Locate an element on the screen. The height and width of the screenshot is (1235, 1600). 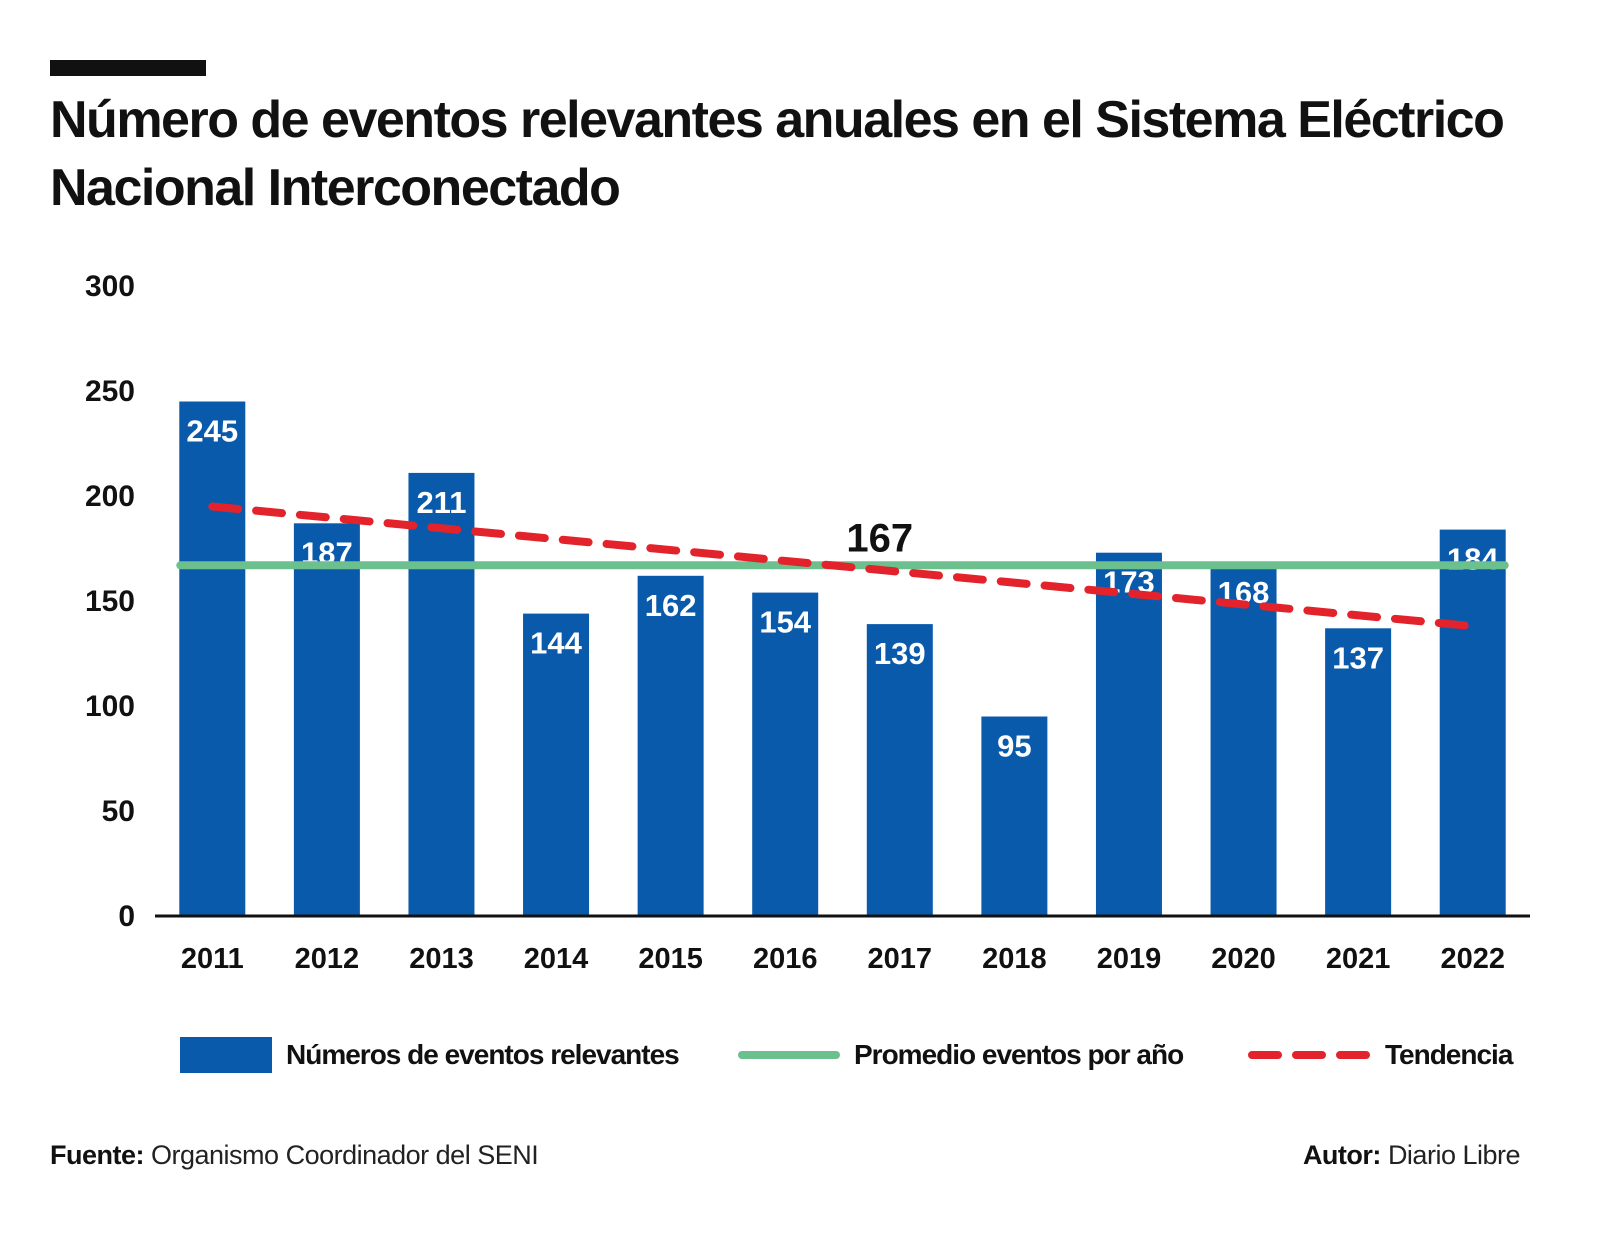
x-tick-label: 2013 is located at coordinates (441, 956).